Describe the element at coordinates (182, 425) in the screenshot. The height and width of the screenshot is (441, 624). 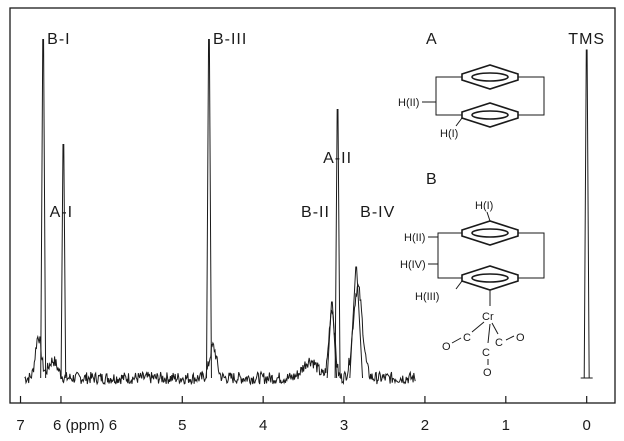
I see `x-tick-label-2: 5` at that location.